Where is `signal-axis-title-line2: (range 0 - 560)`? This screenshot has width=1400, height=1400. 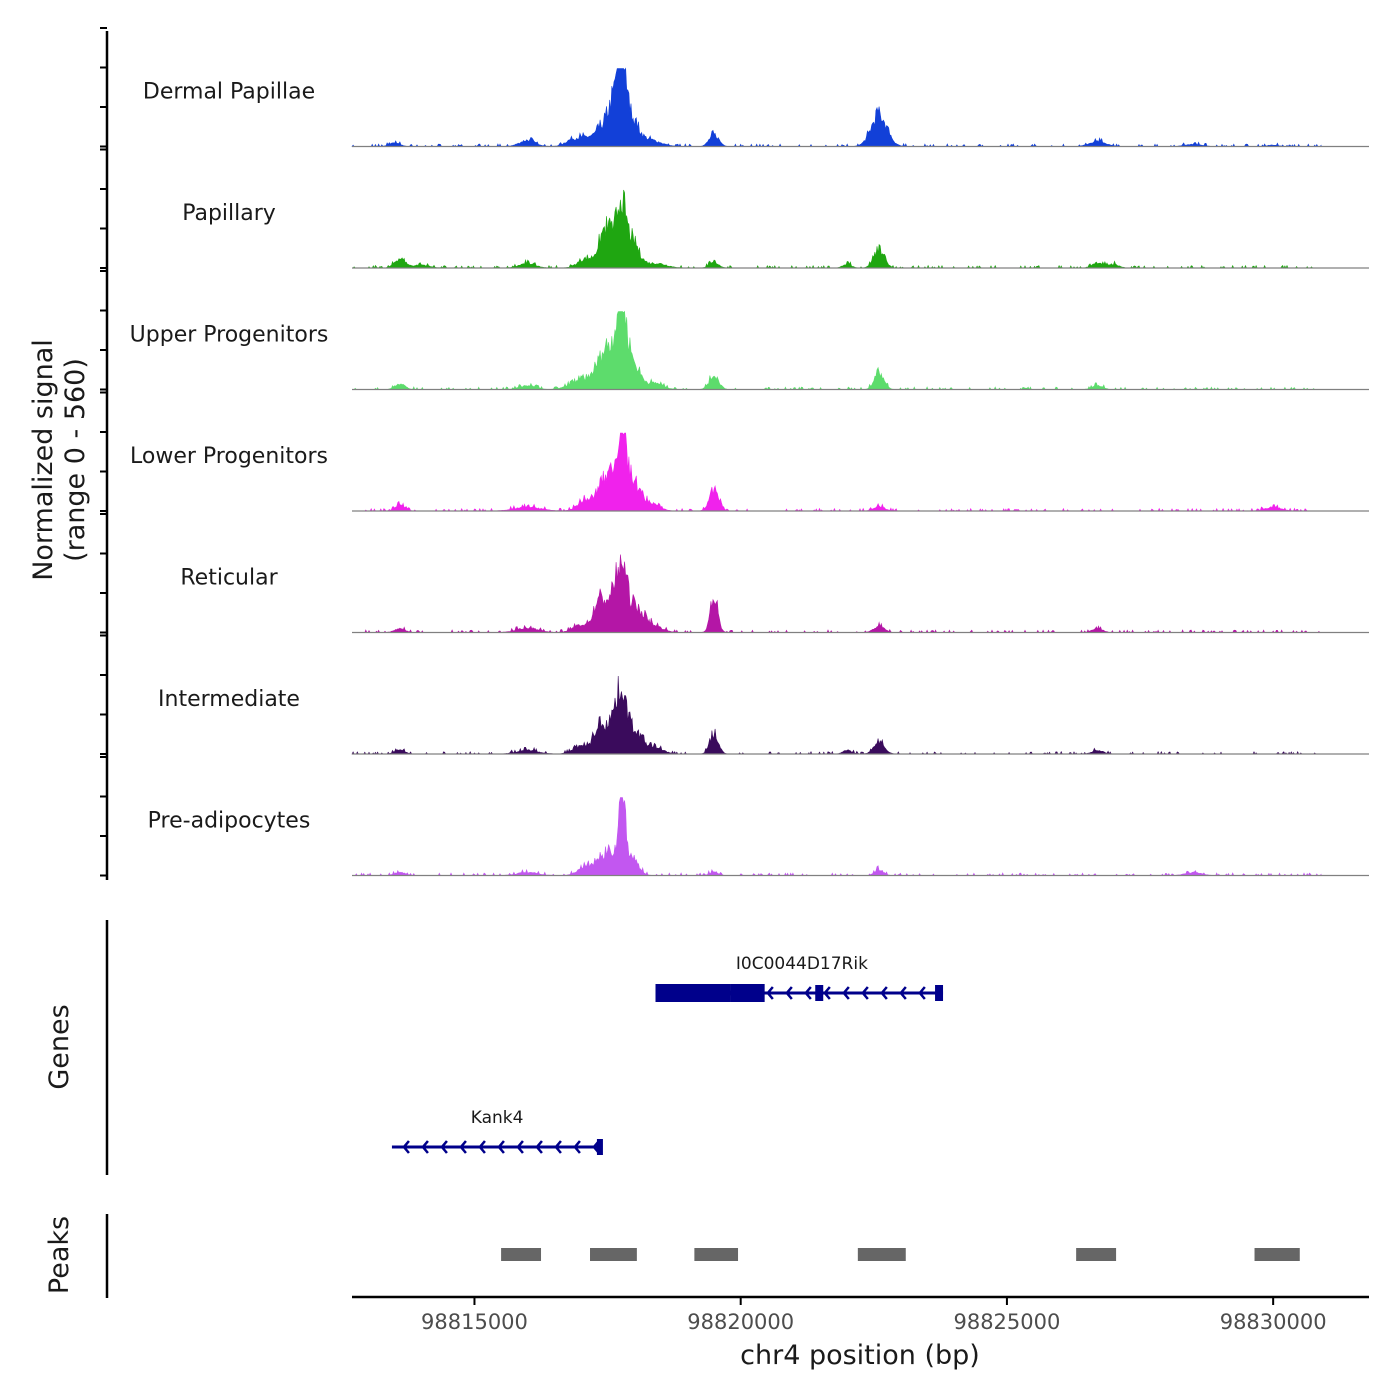 signal-axis-title-line2: (range 0 - 560) is located at coordinates (75, 460).